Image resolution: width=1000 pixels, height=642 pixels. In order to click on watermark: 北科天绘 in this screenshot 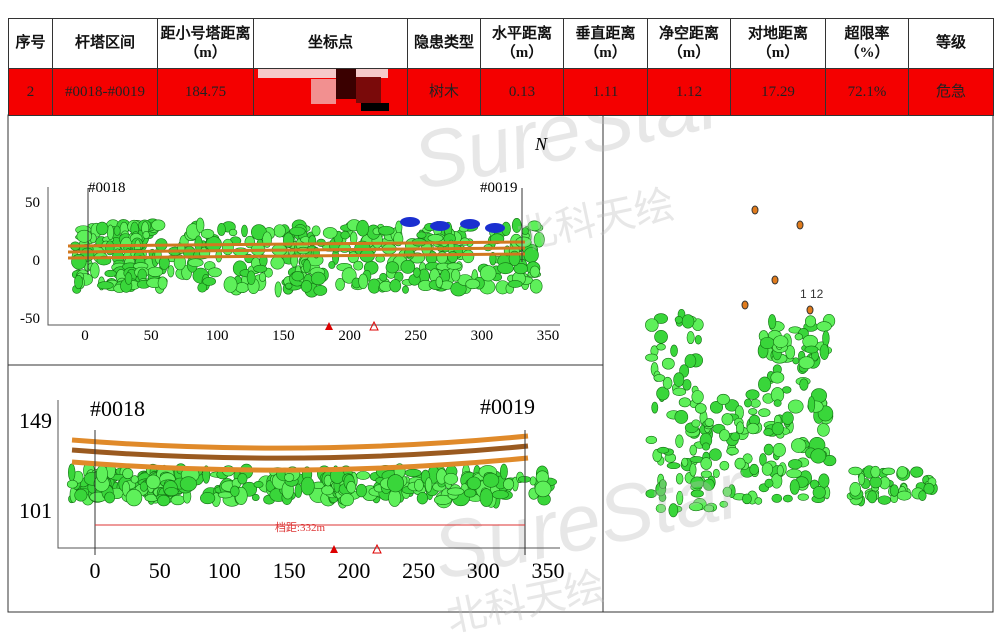, I will do `click(596, 221)`.